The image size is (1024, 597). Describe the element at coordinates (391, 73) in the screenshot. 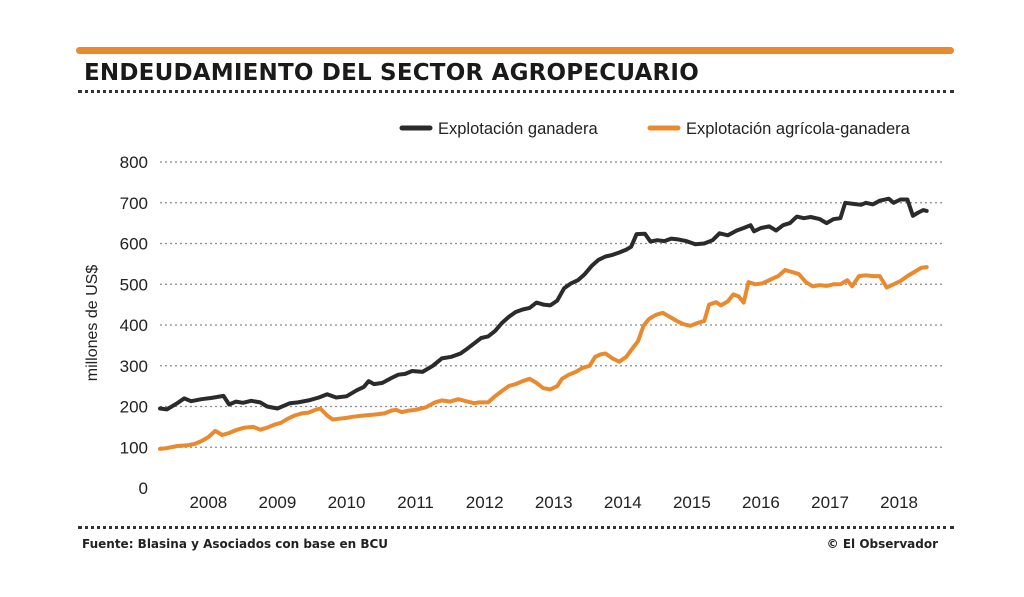

I see `chart-title: ENDEUDAMIENTO DEL SECTOR AGROPECUARIO` at that location.